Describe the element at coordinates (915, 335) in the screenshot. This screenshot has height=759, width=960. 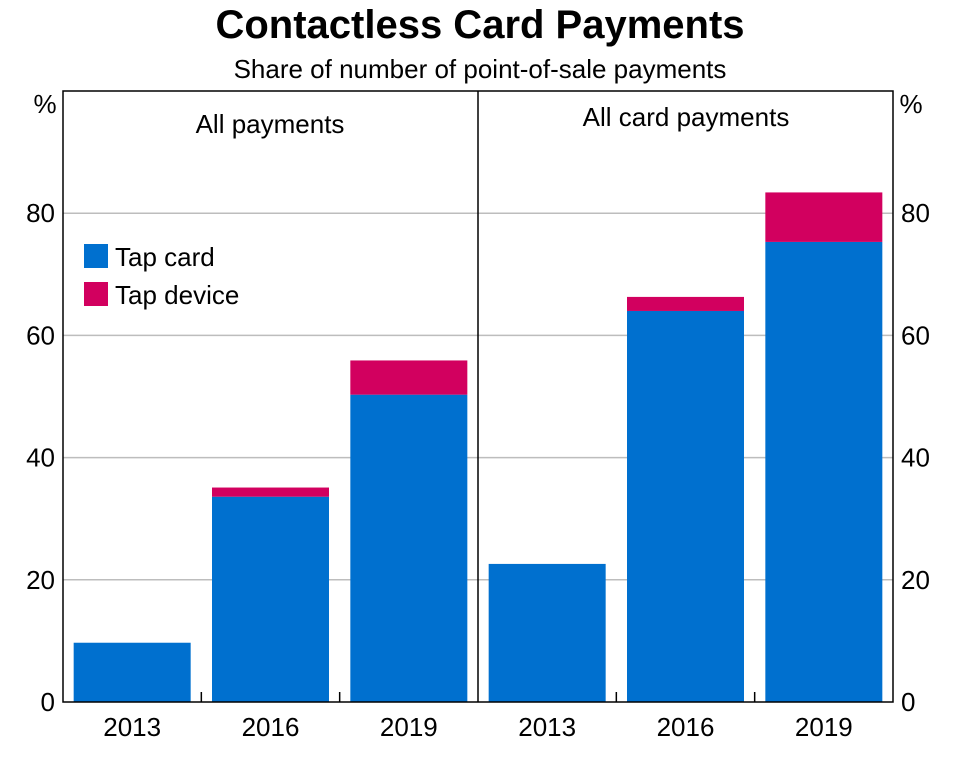
I see `y-tick-label-right: 60` at that location.